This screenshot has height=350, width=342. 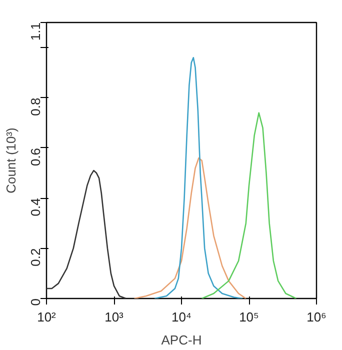 I want to click on y-tick-label: 1.1, so click(x=35, y=31).